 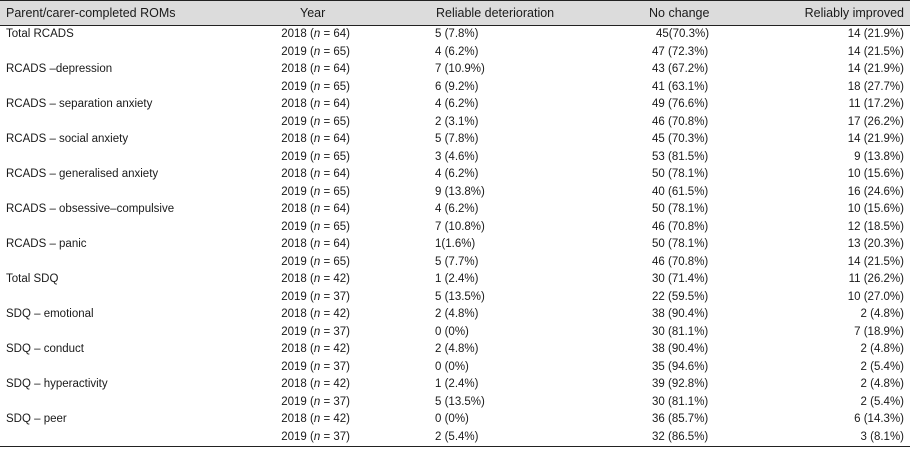 What do you see at coordinates (32, 279) in the screenshot?
I see `cell-measure: Total SDQ` at bounding box center [32, 279].